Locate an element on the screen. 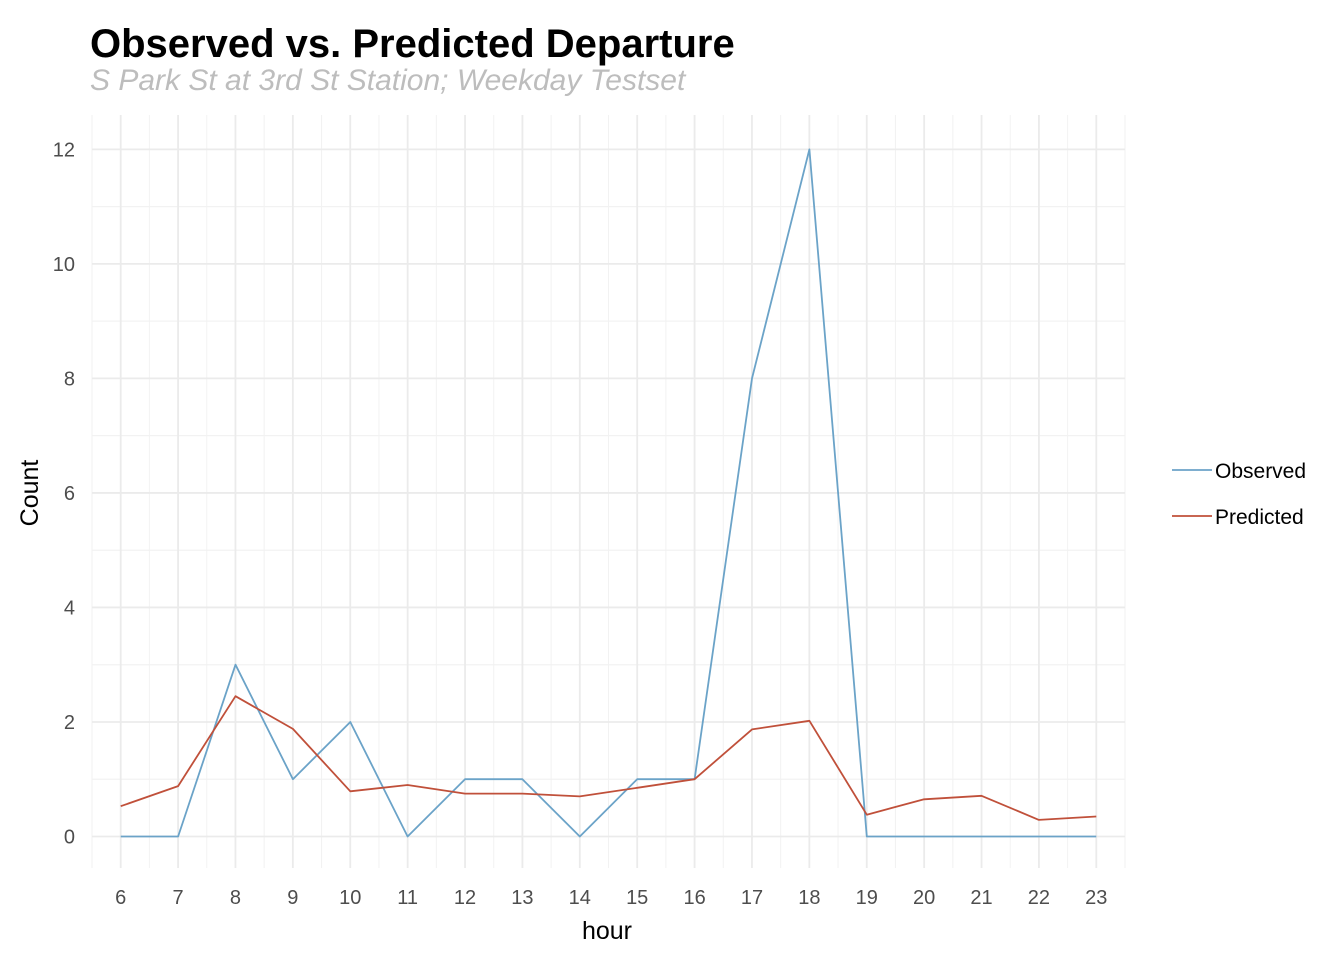 Image resolution: width=1344 pixels, height=960 pixels. legend: Observed Predicted is located at coordinates (1239, 494).